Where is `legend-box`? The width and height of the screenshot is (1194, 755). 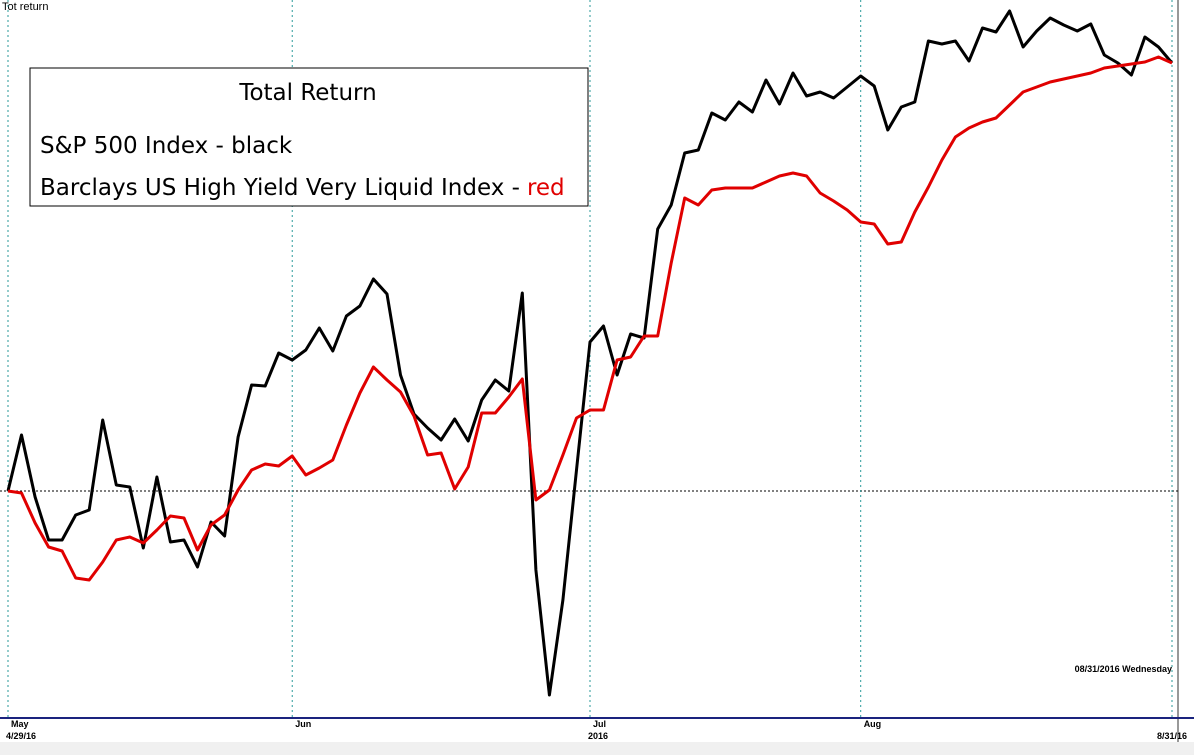
legend-box is located at coordinates (309, 137).